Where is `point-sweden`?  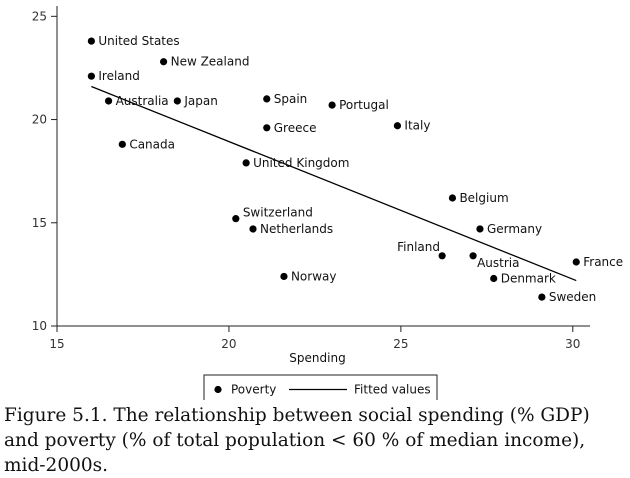
point-sweden is located at coordinates (542, 297).